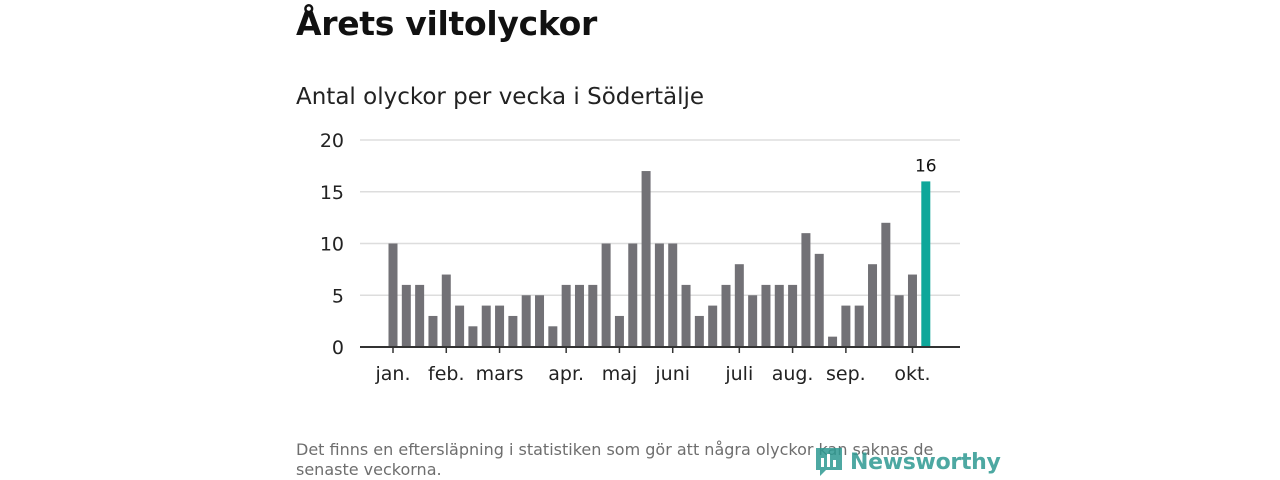 Image resolution: width=1280 pixels, height=480 pixels. What do you see at coordinates (846, 374) in the screenshot?
I see `x-tick-label: sep.` at bounding box center [846, 374].